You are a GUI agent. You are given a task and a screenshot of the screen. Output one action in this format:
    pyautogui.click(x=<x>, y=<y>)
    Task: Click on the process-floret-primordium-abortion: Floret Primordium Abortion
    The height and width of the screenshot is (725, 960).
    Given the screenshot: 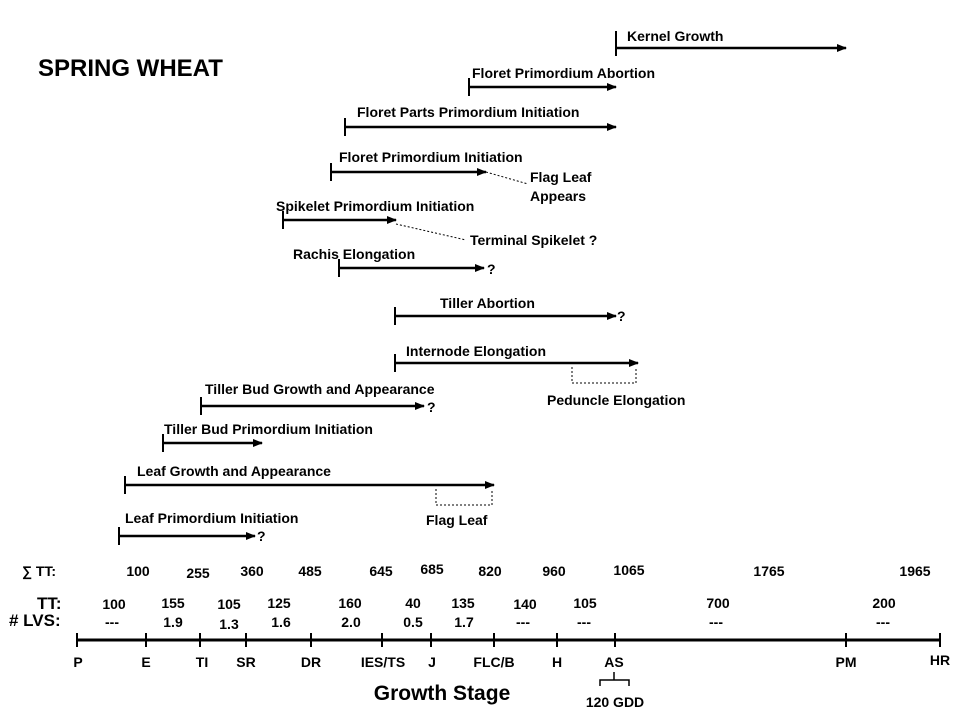 What is the action you would take?
    pyautogui.click(x=561, y=80)
    